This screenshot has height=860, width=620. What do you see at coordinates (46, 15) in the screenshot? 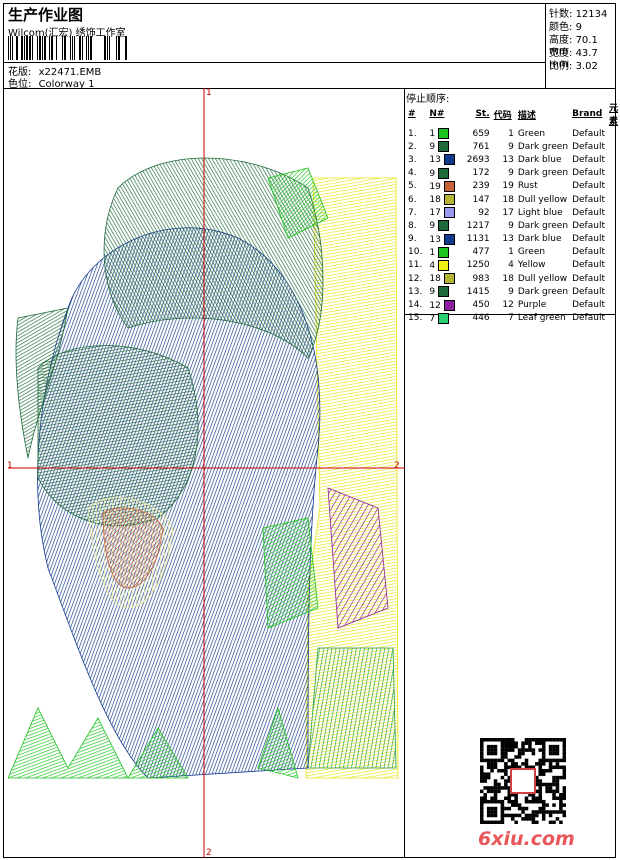
I see `page-title: 生产作业图` at bounding box center [46, 15].